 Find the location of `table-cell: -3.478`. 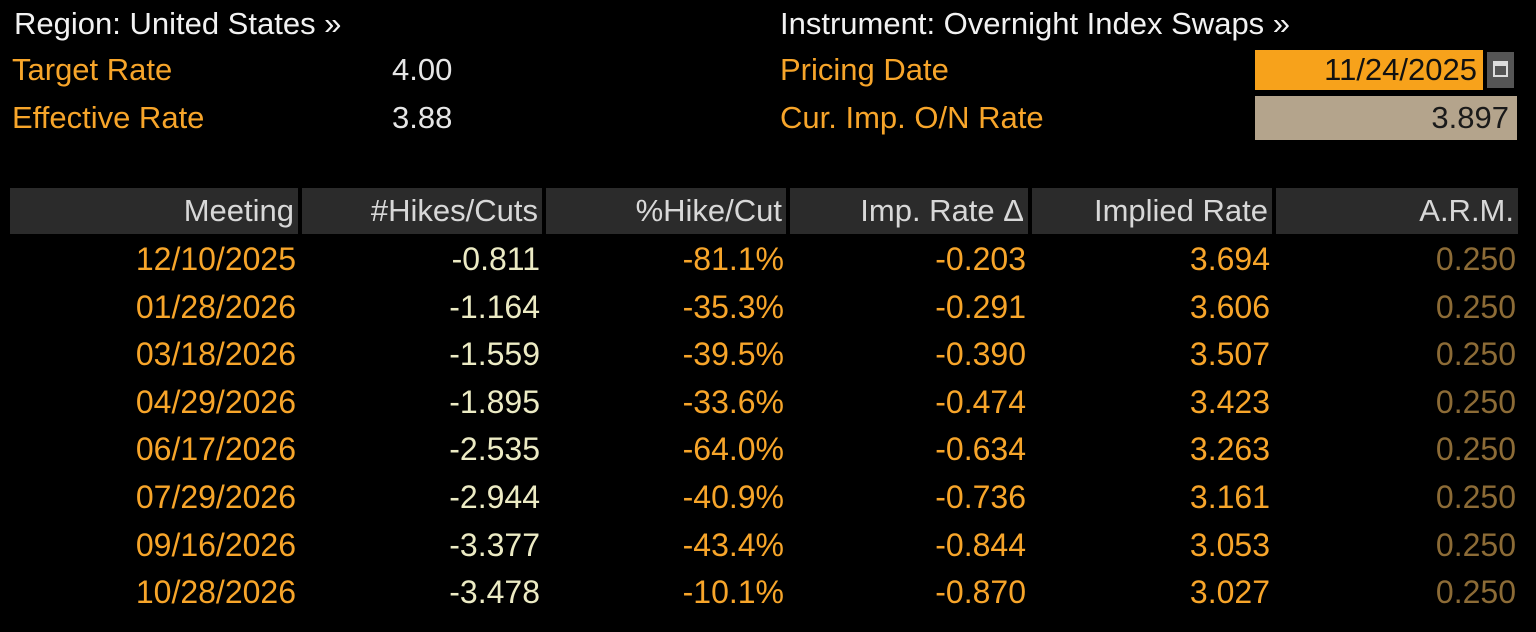

table-cell: -3.478 is located at coordinates (494, 592).